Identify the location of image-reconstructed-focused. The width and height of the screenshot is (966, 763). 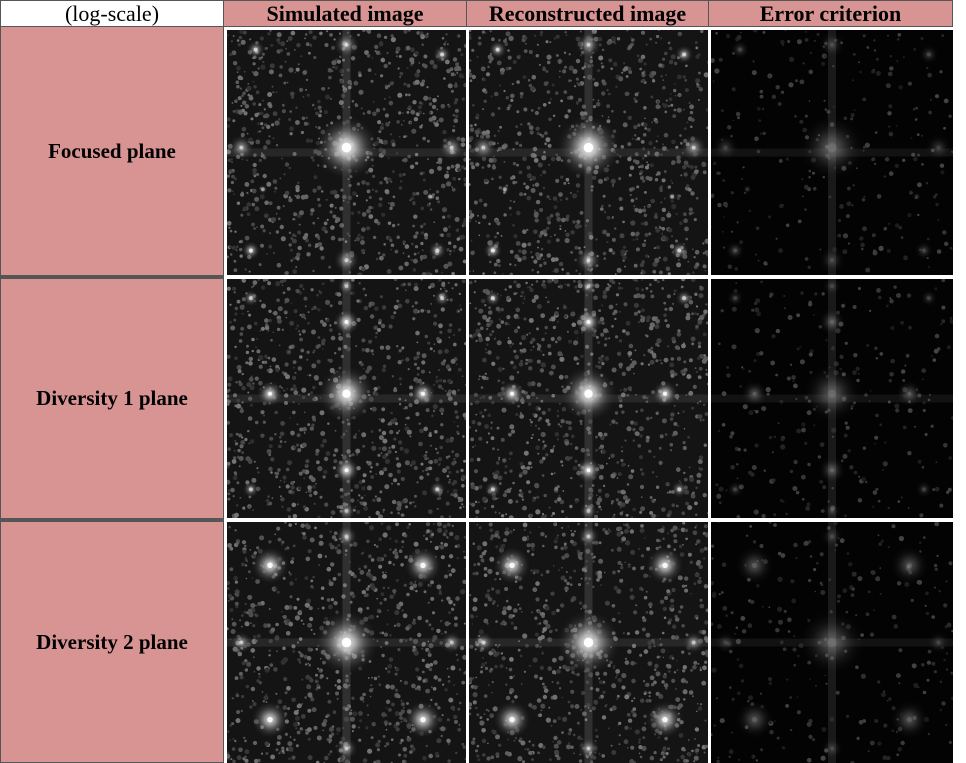
(588, 152).